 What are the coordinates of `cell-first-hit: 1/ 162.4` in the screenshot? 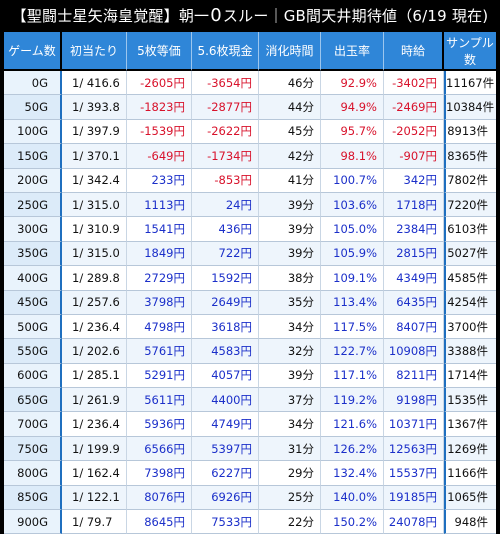 It's located at (94, 473).